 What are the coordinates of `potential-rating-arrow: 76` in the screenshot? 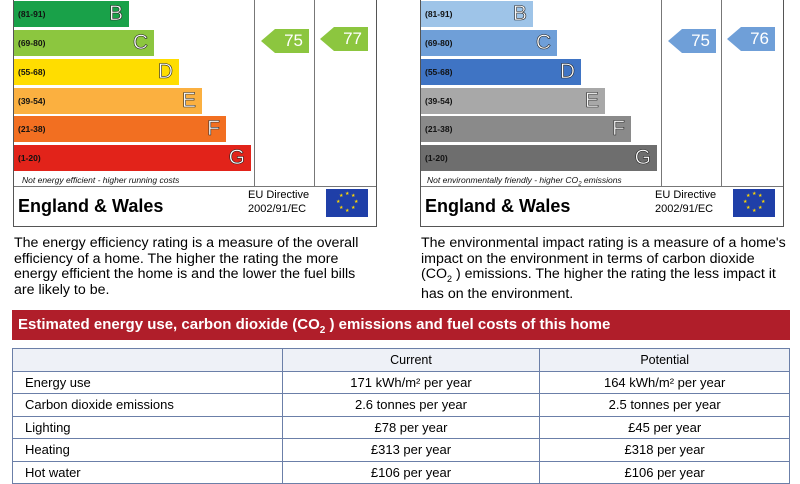 It's located at (751, 39).